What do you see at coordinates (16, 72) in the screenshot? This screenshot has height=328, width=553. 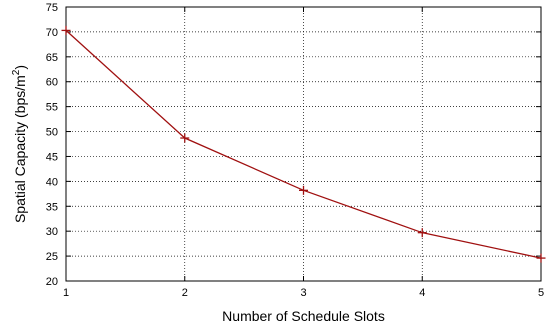 I see `y-axis-title-superscript: 2` at bounding box center [16, 72].